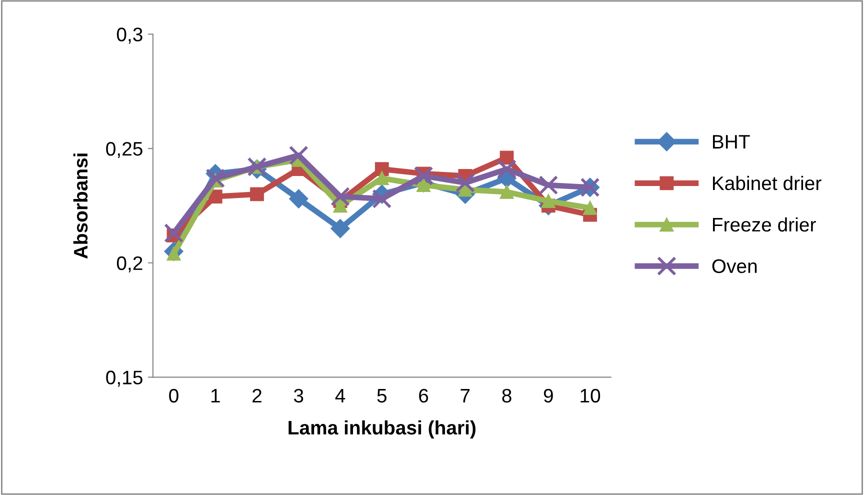  What do you see at coordinates (731, 142) in the screenshot?
I see `legend-label: BHT` at bounding box center [731, 142].